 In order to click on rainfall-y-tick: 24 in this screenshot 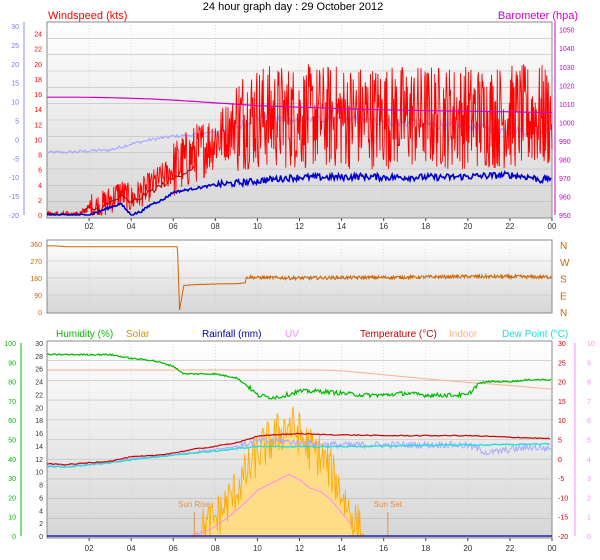, I will do `click(39, 383)`.